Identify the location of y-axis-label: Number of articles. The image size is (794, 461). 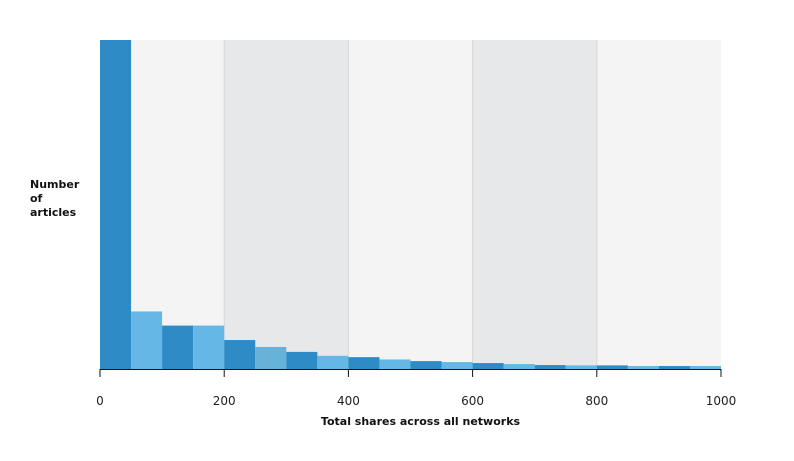
(65, 199).